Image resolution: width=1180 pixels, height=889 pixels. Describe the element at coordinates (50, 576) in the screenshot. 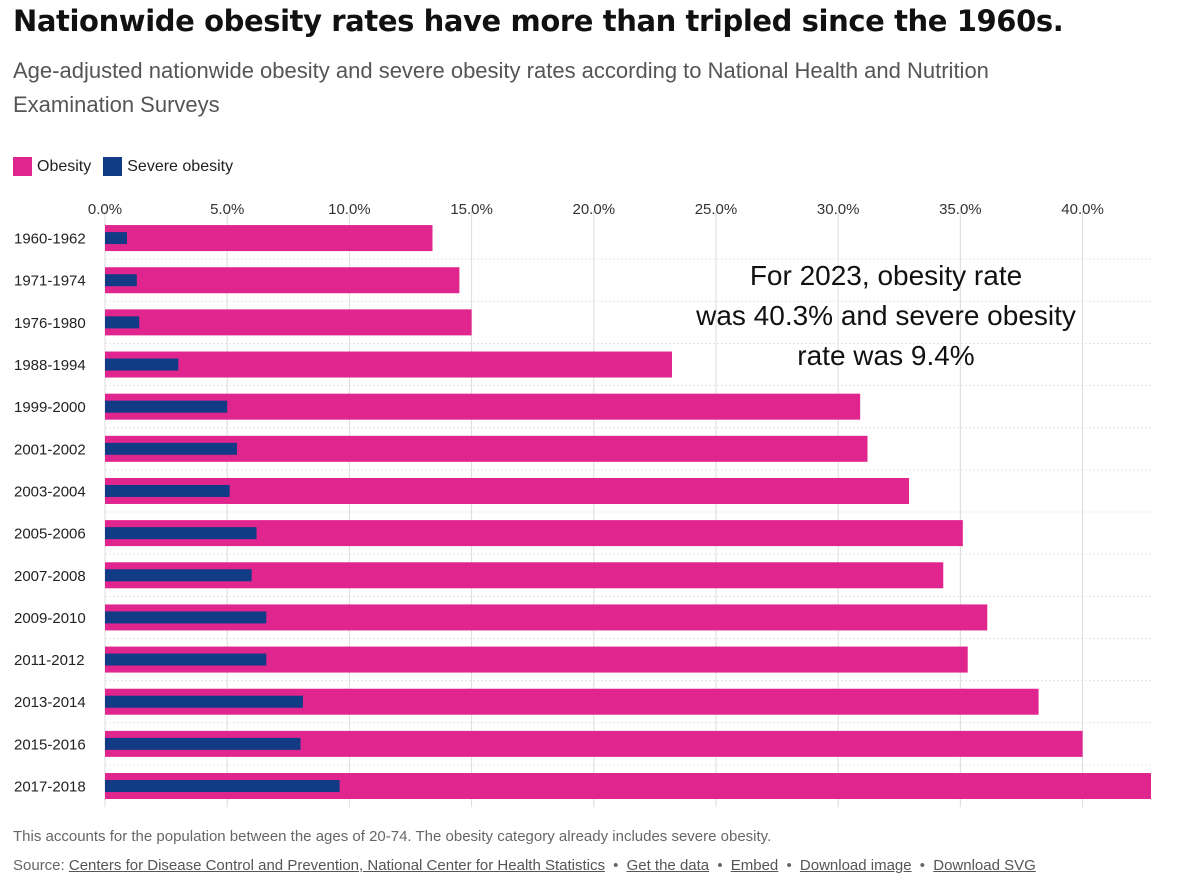

I see `y-tick-label: 2007-2008` at that location.